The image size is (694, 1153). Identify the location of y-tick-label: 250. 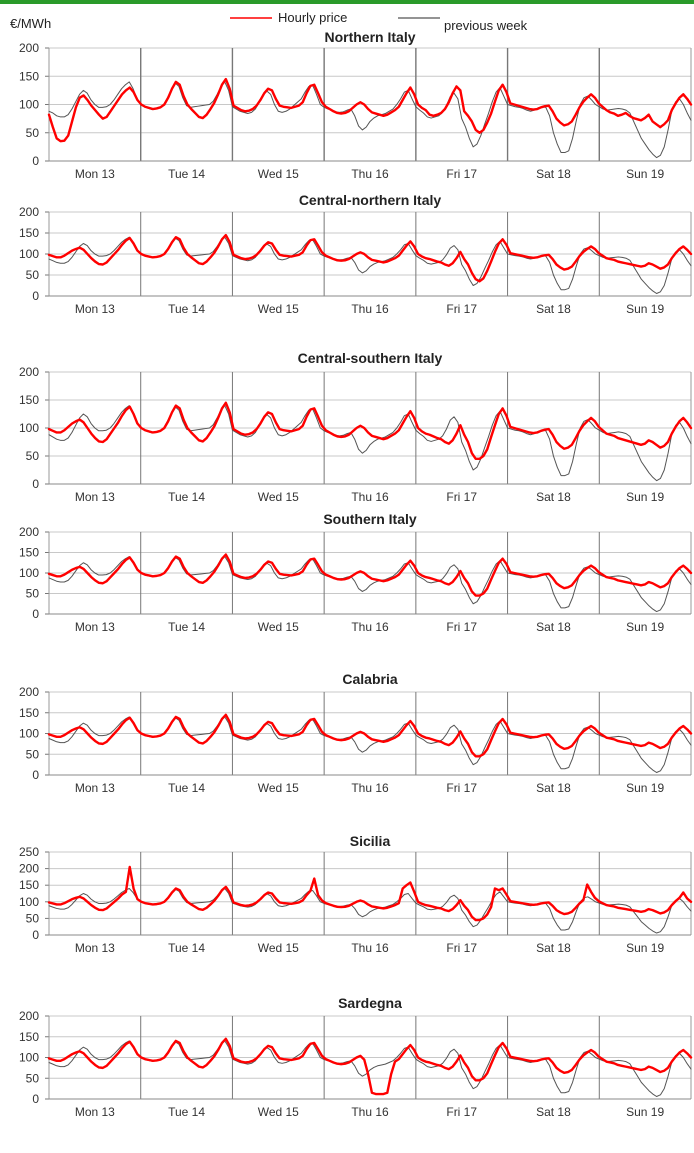
(29, 852).